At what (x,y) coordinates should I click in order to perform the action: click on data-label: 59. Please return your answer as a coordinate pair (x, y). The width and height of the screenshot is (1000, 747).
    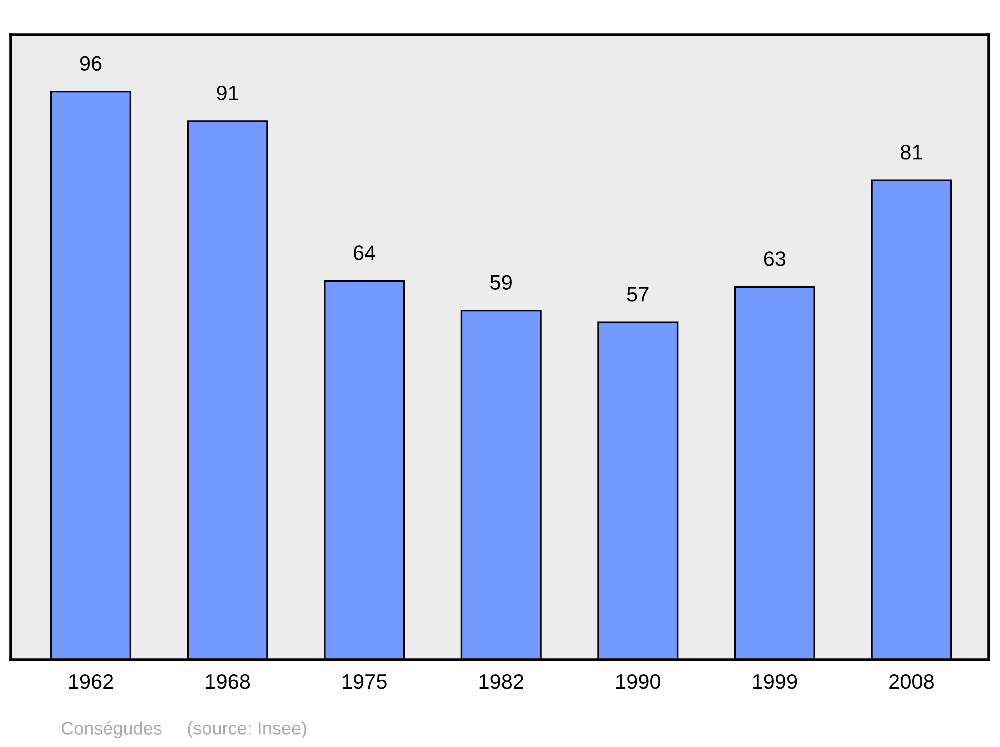
    Looking at the image, I should click on (501, 282).